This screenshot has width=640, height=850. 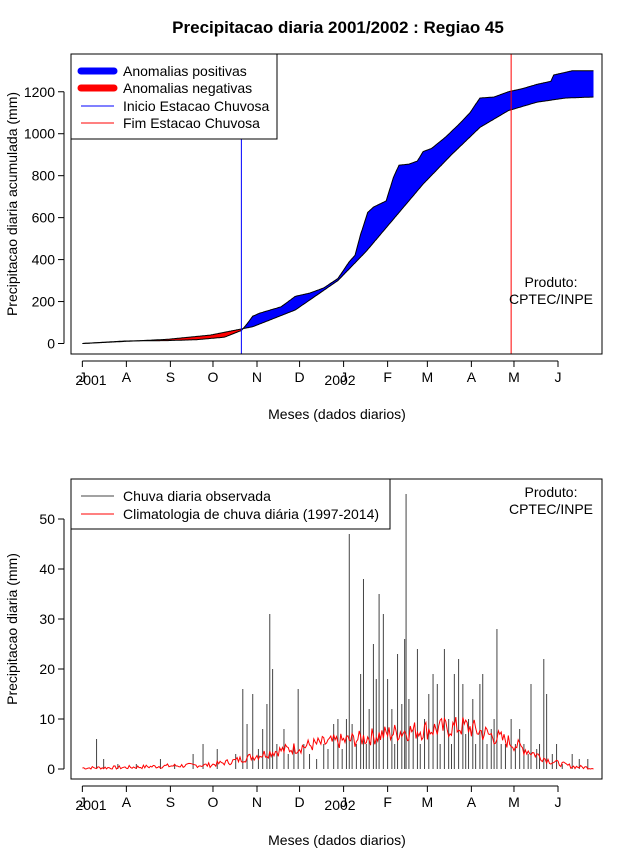 I want to click on cumulative-y-tick-label: 400, so click(x=44, y=260).